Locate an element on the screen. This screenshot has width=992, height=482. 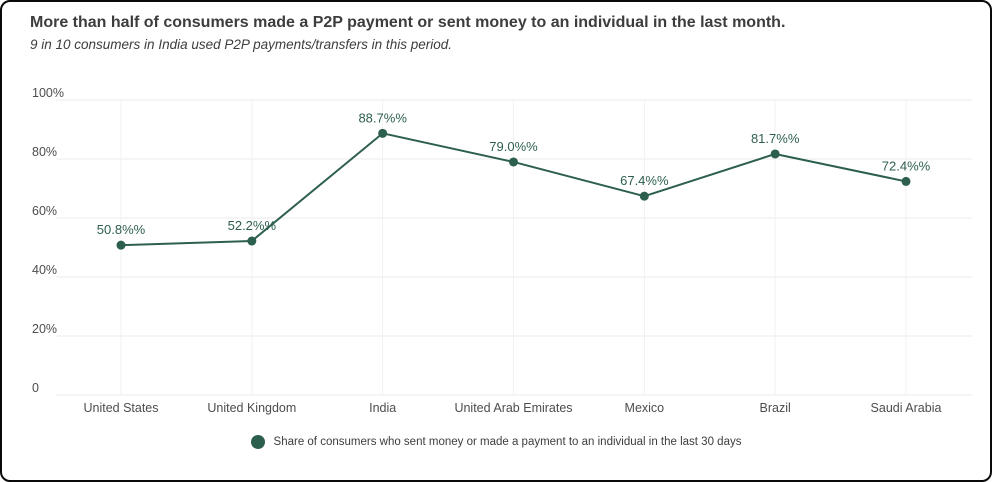
legend-marker-icon is located at coordinates (257, 442).